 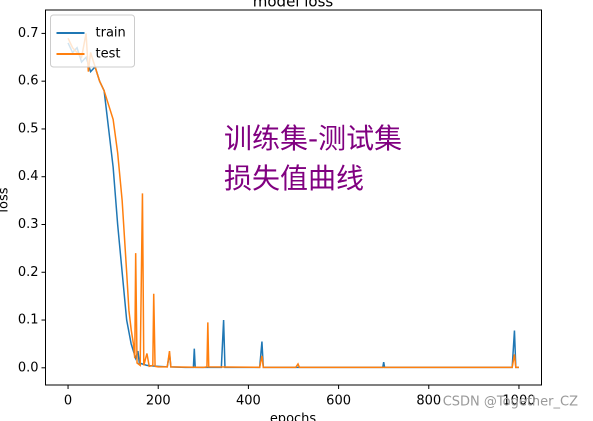 I want to click on legend-label: train, so click(x=111, y=33).